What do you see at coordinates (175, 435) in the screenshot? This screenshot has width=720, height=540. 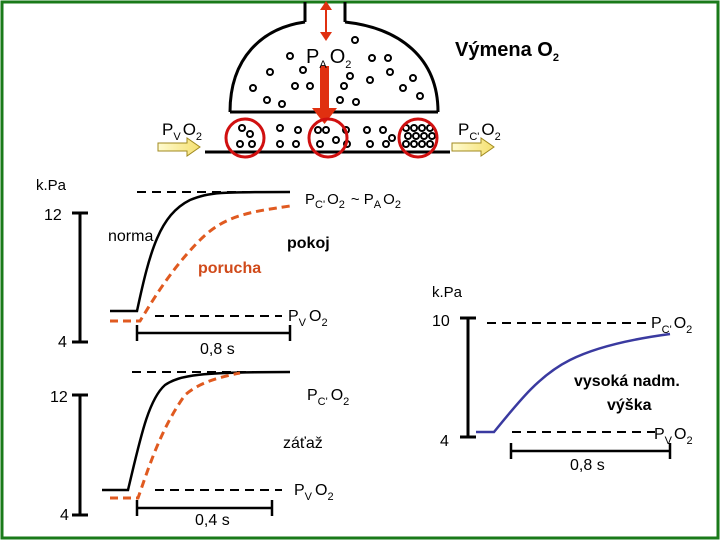 I see `exercise-fault-curve` at bounding box center [175, 435].